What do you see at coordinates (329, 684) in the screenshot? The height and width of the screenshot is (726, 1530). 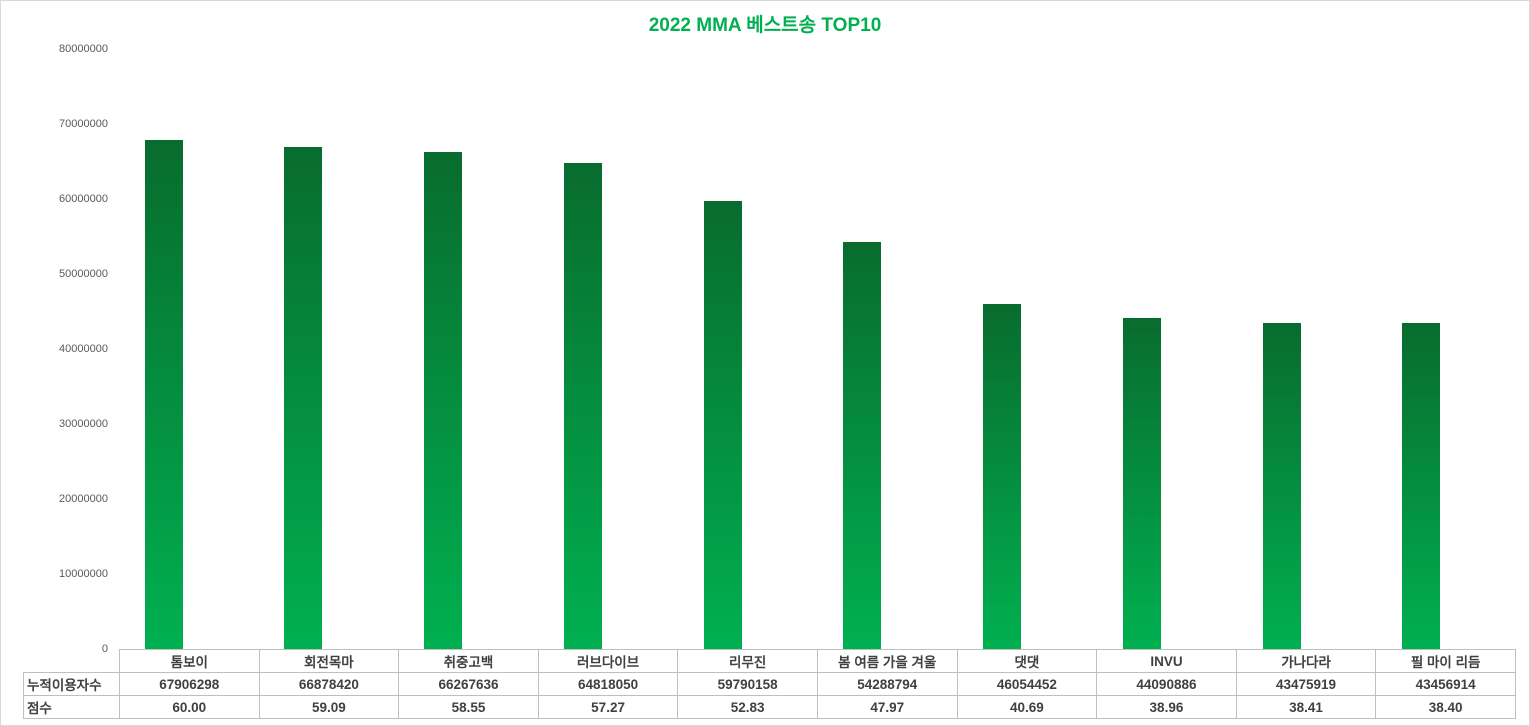 I see `value-cell: 66878420` at bounding box center [329, 684].